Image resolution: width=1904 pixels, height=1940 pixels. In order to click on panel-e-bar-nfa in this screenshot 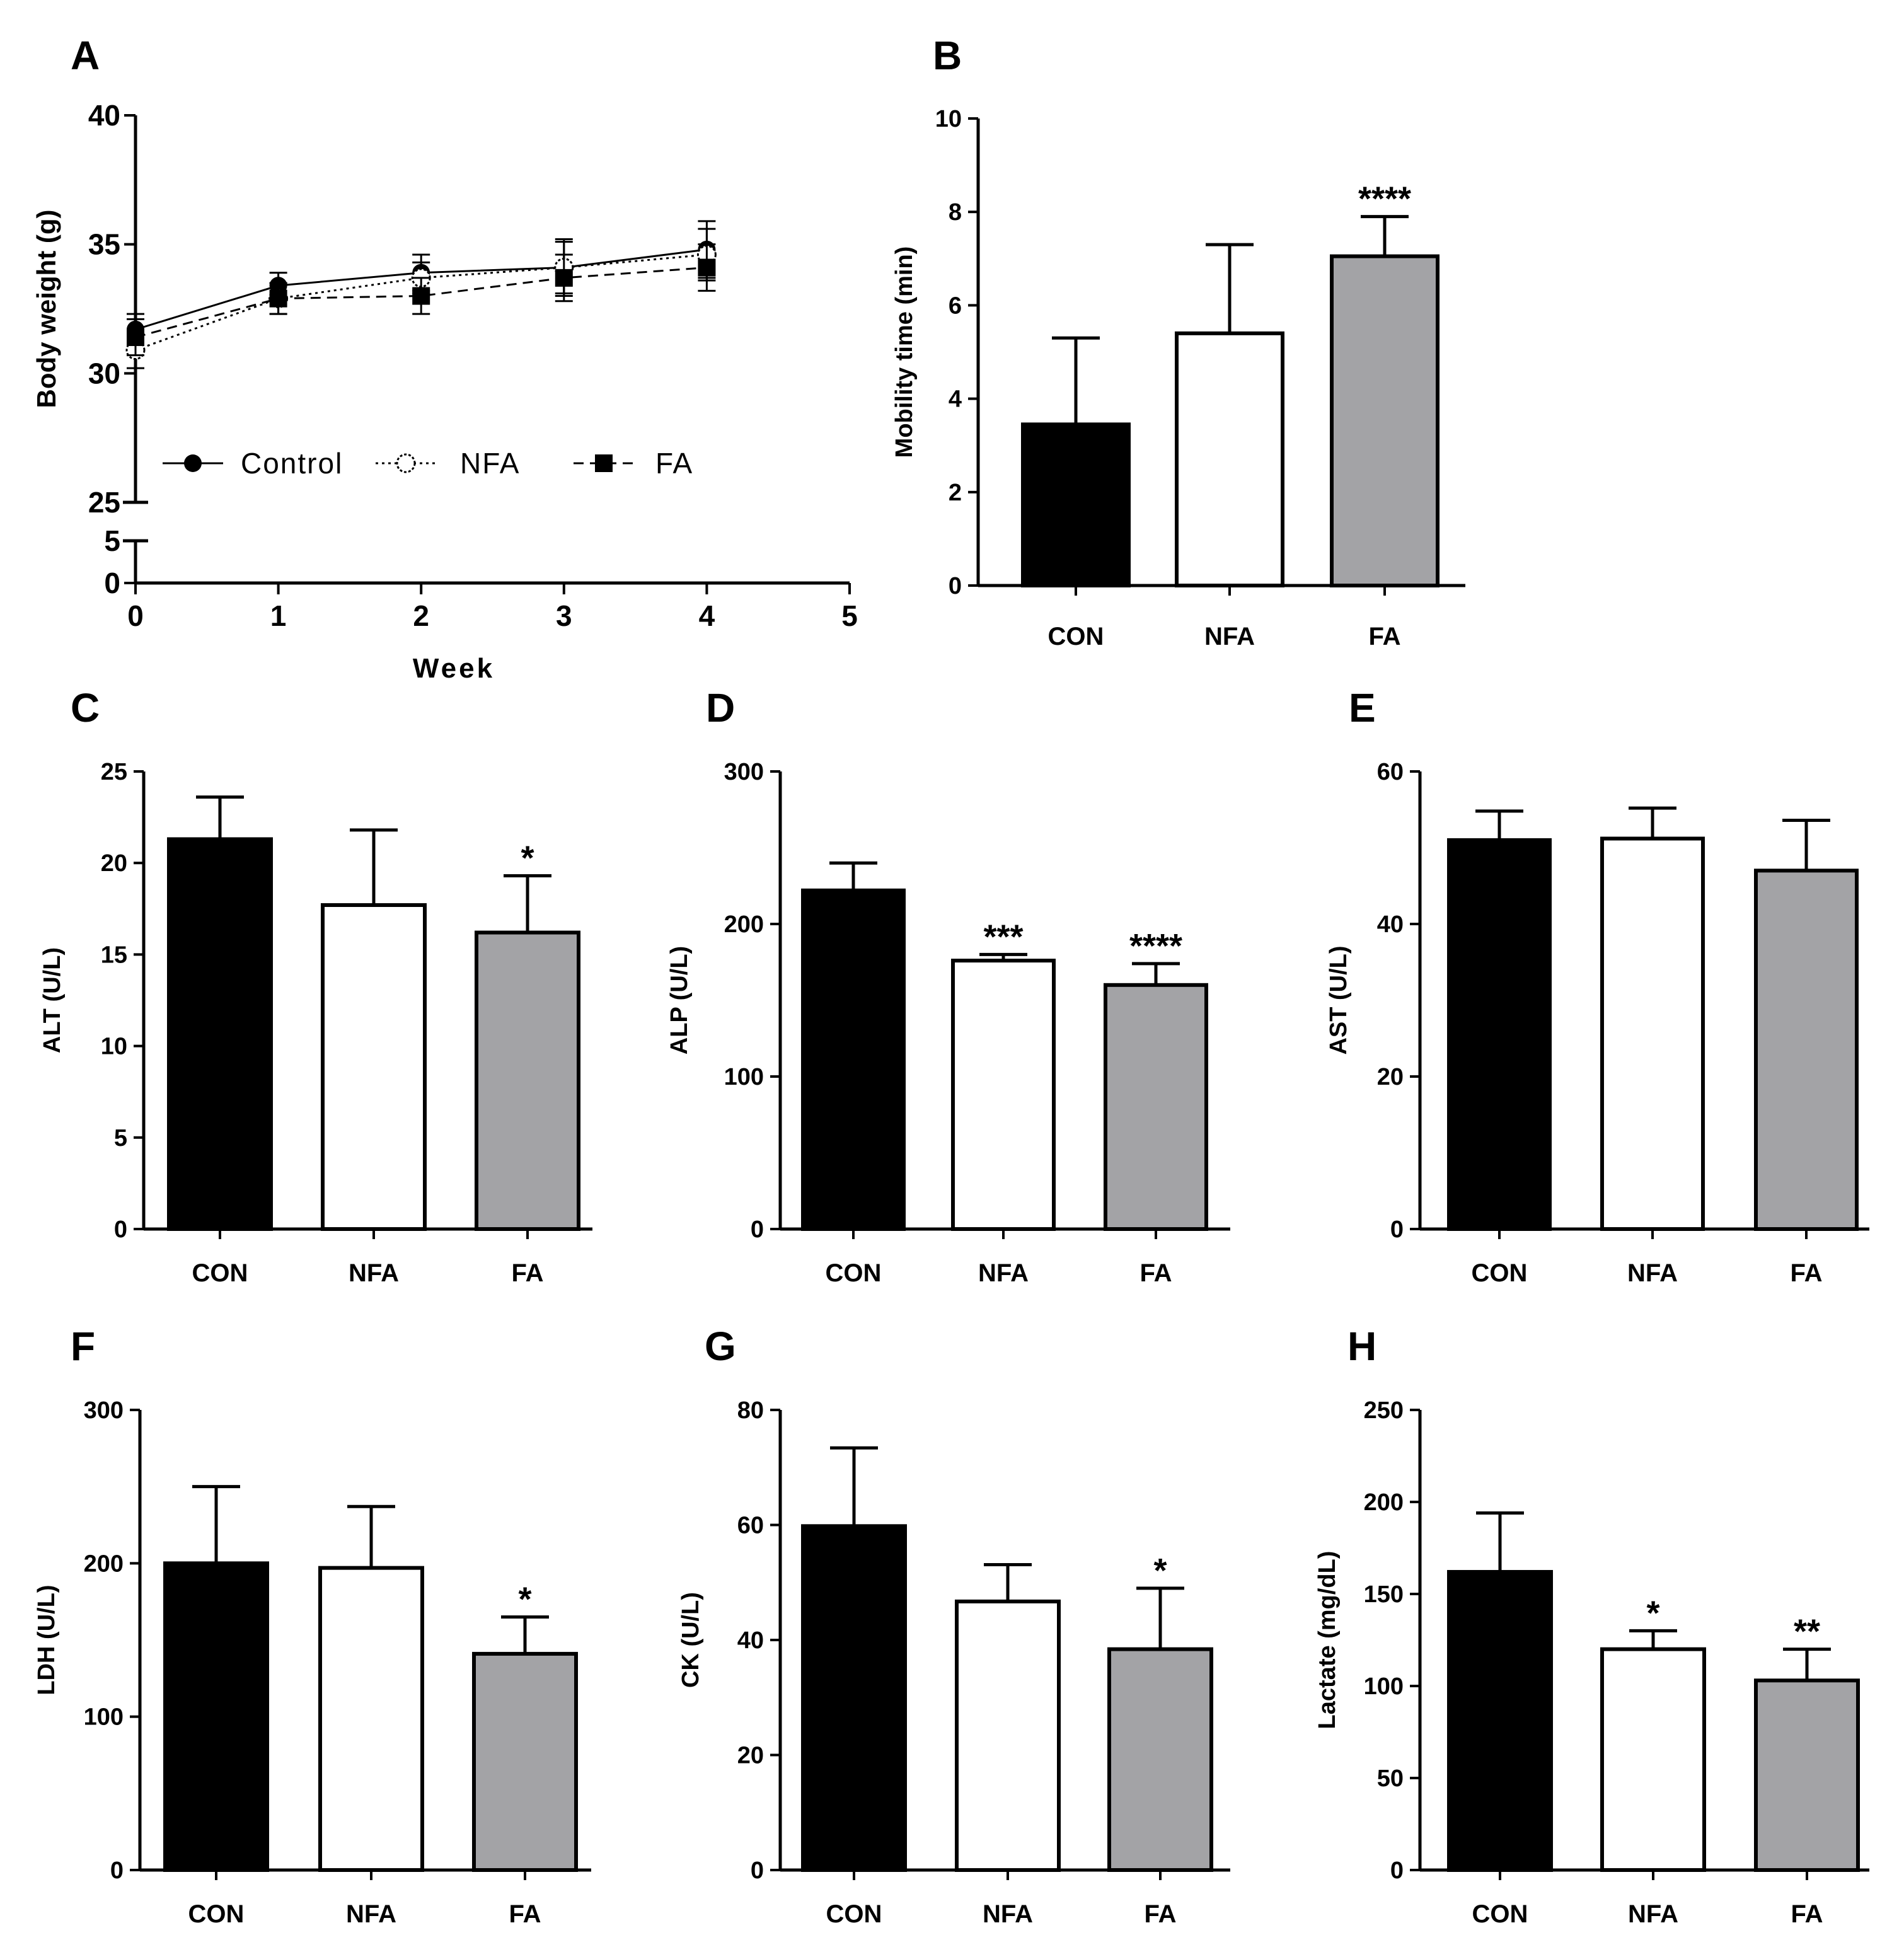, I will do `click(1652, 1033)`.